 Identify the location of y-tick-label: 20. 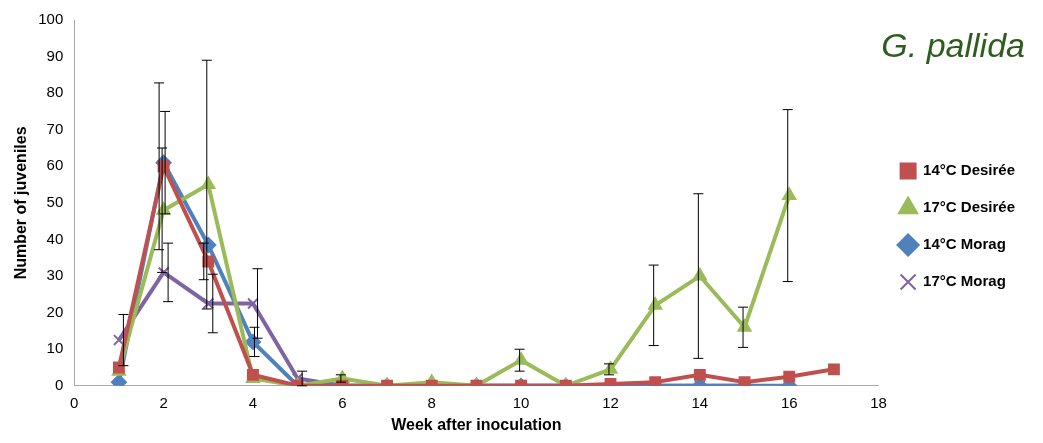
(55, 311).